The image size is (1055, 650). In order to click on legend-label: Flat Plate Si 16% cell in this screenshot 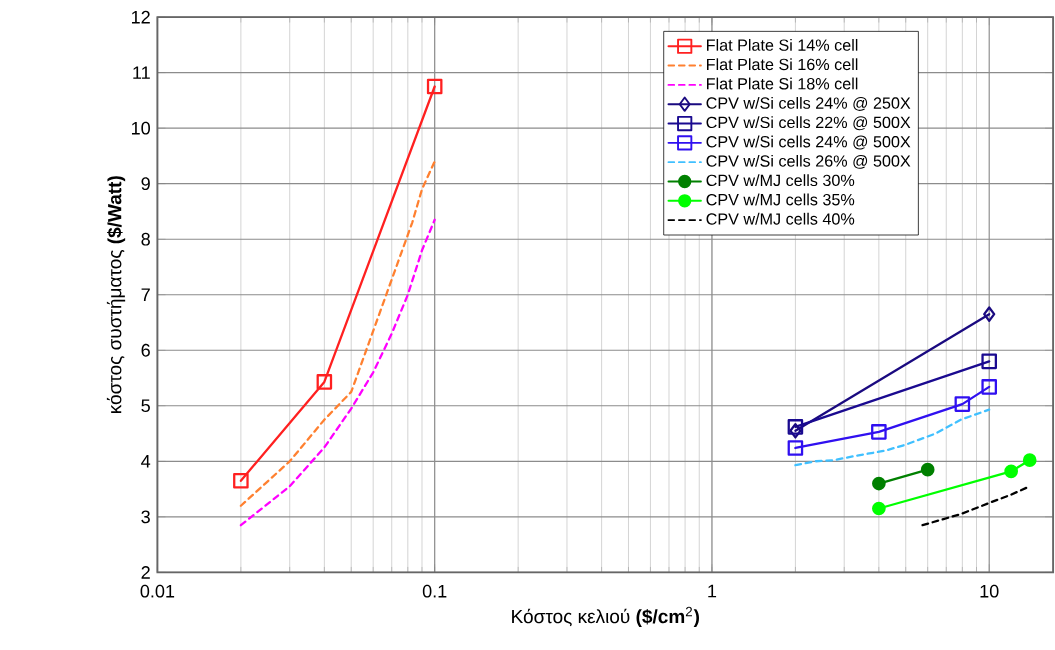, I will do `click(782, 64)`.